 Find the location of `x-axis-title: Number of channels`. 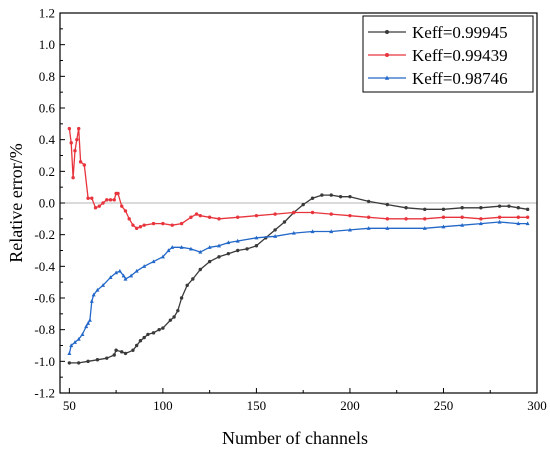

x-axis-title: Number of channels is located at coordinates (295, 438).